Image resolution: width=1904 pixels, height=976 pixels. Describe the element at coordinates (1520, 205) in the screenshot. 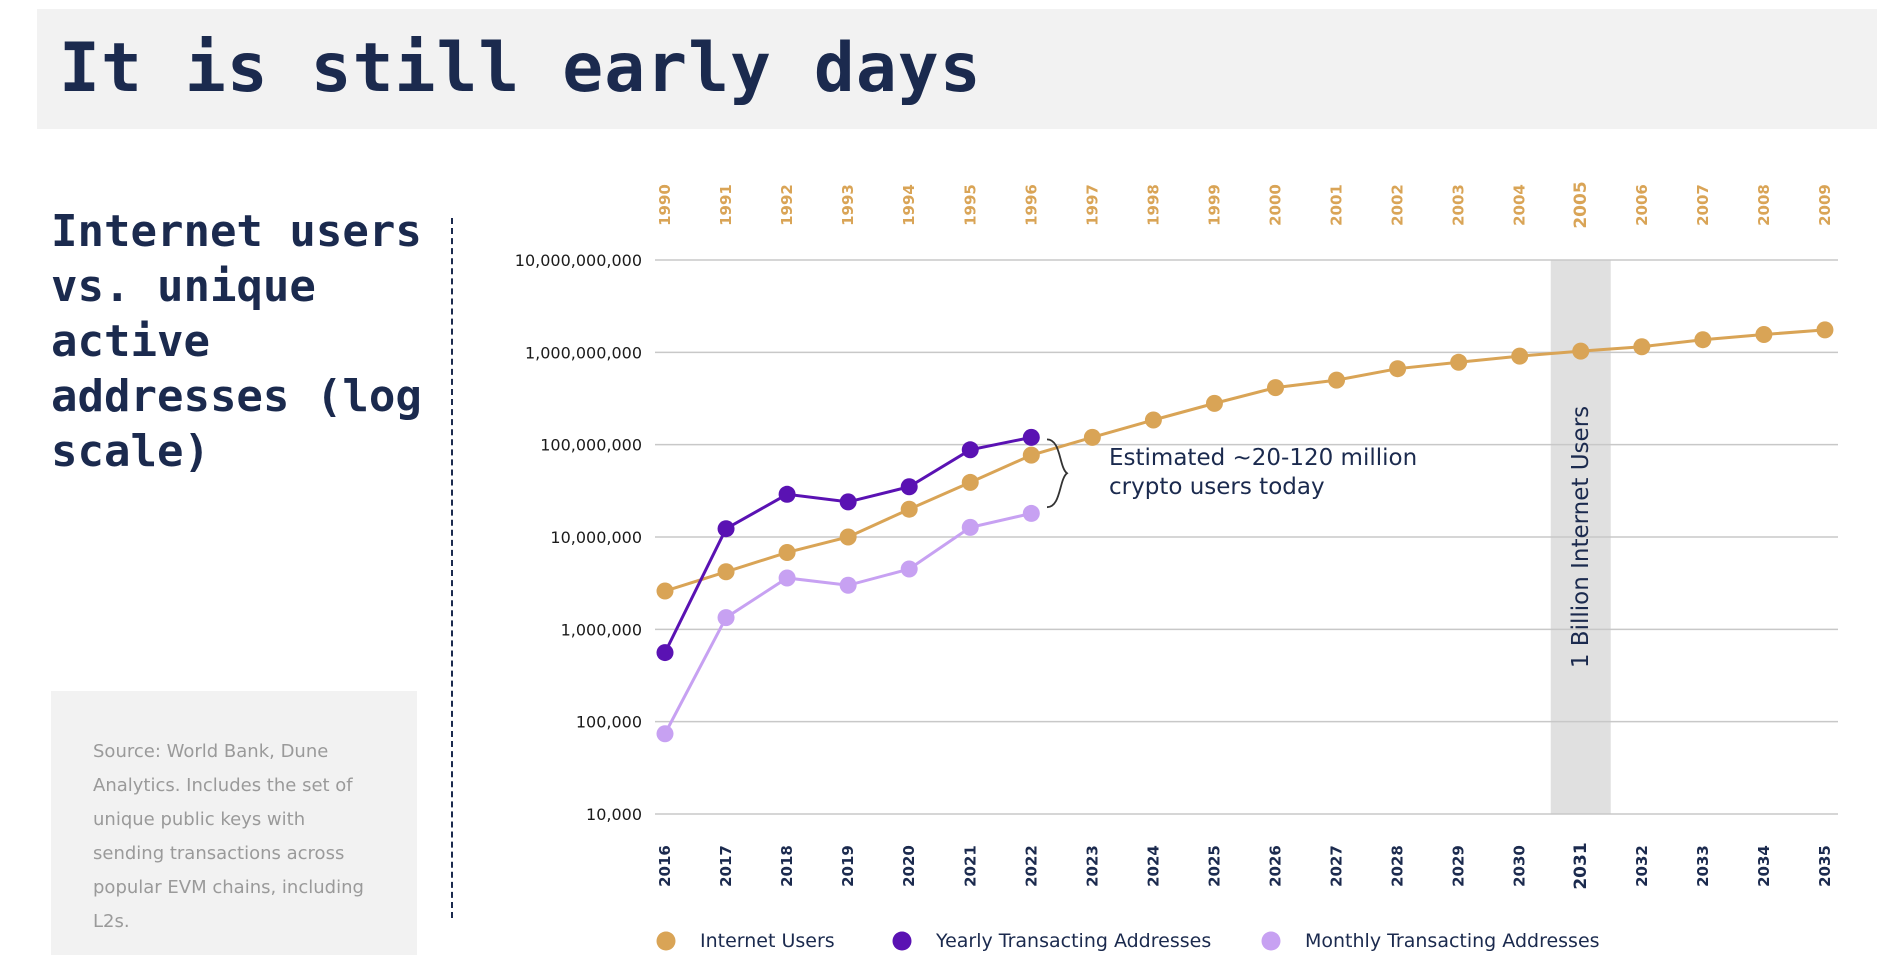

I see `x-tick-label-top: 2004` at that location.